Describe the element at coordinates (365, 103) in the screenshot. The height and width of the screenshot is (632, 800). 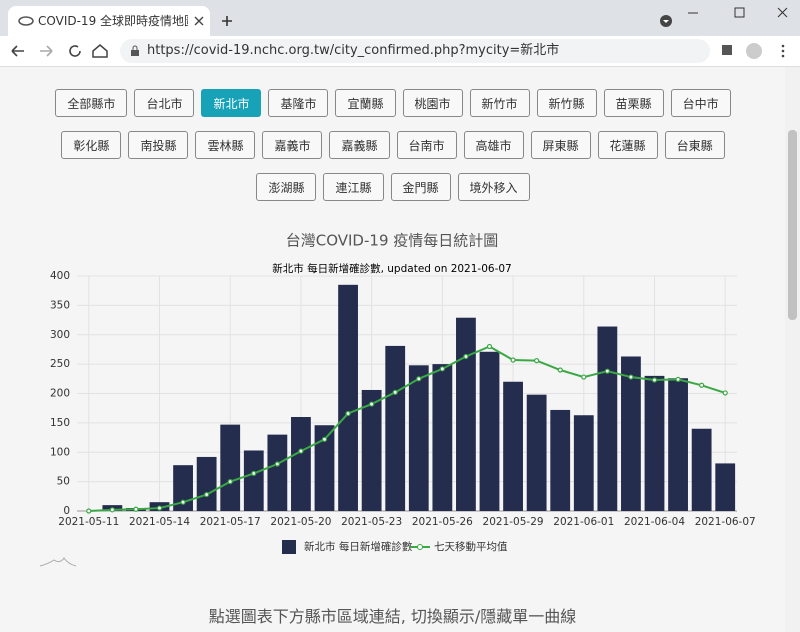
I see `city-button: 宜蘭縣` at that location.